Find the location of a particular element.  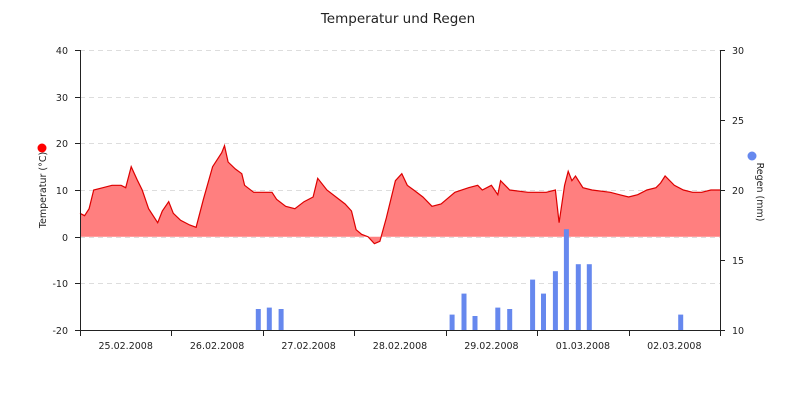

temperature-legend-marker is located at coordinates (42, 148).